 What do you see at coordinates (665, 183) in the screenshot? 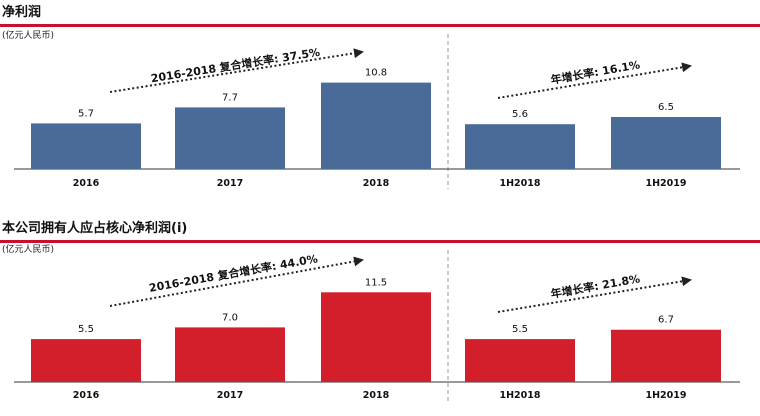
I see `chart1-category-label-5: 1H2019` at bounding box center [665, 183].